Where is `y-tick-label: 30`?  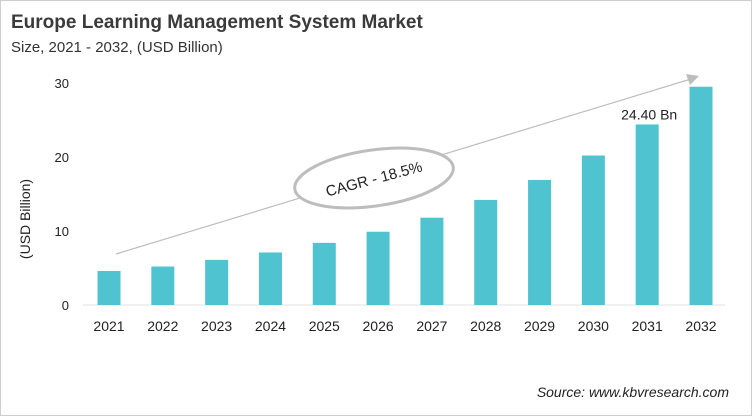 y-tick-label: 30 is located at coordinates (62, 83).